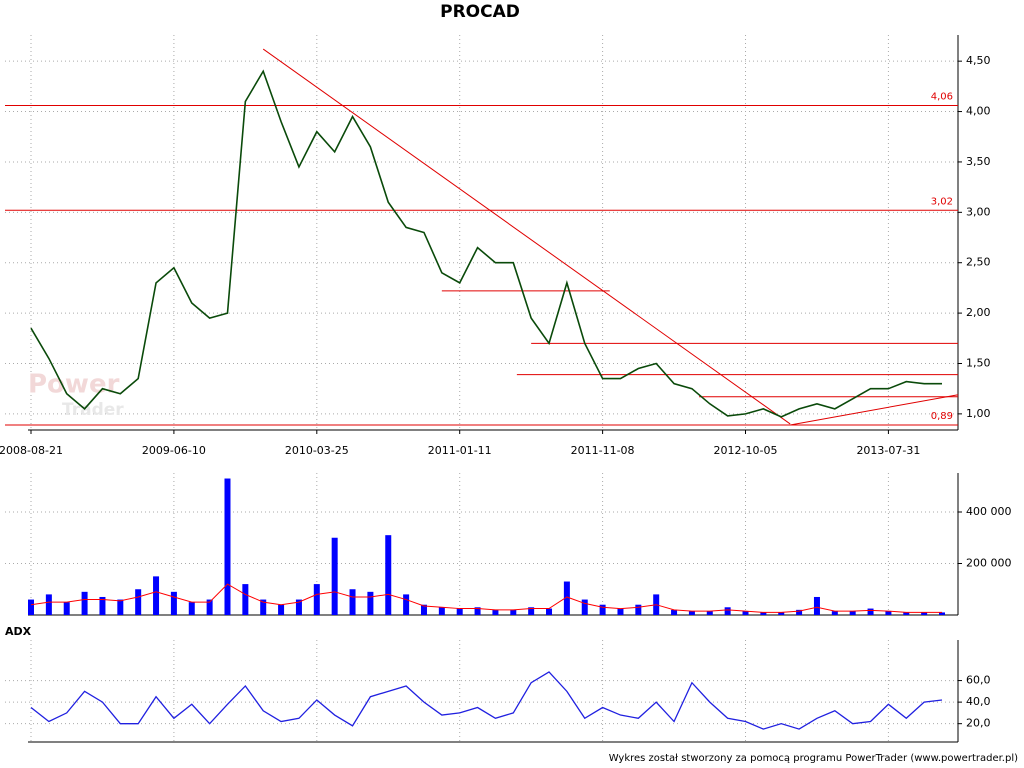  What do you see at coordinates (486, 598) in the screenshot?
I see `volume-average` at bounding box center [486, 598].